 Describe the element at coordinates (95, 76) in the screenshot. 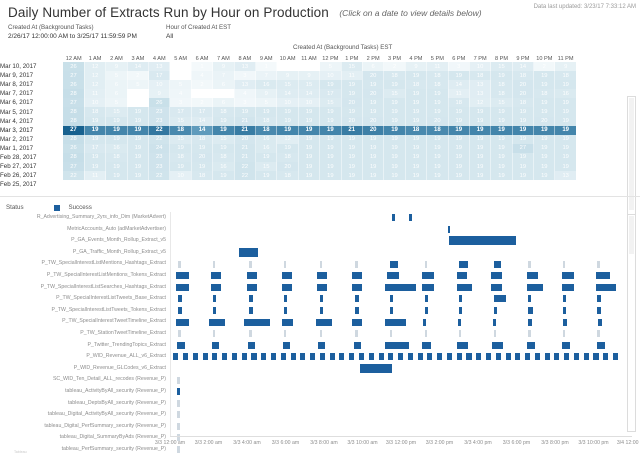

I see `heatmap-cell: 12` at that location.